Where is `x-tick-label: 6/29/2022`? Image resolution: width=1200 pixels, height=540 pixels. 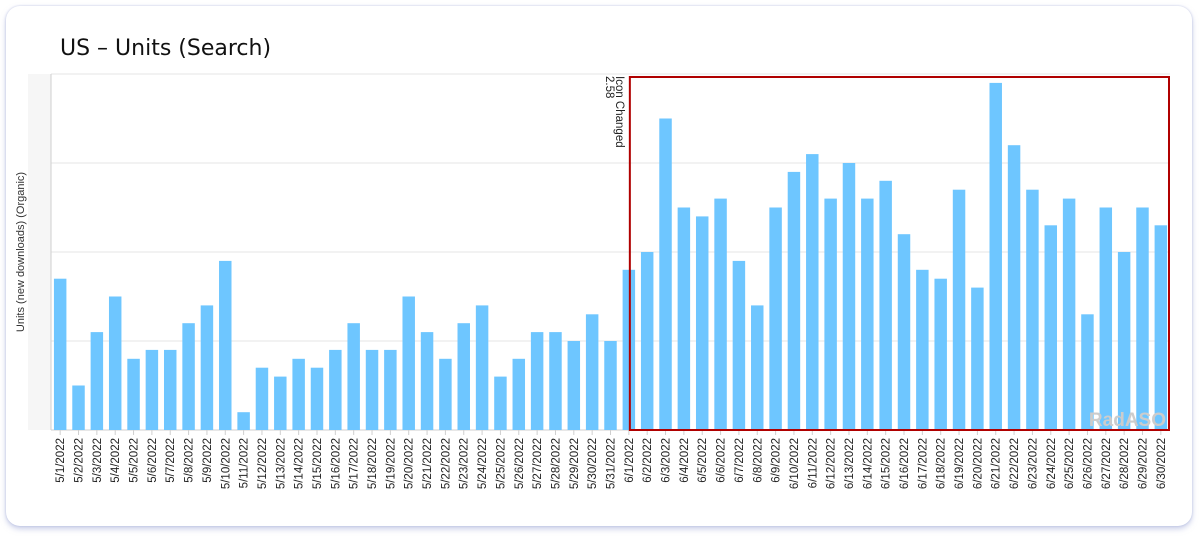
x-tick-label: 6/29/2022 is located at coordinates (1143, 463).